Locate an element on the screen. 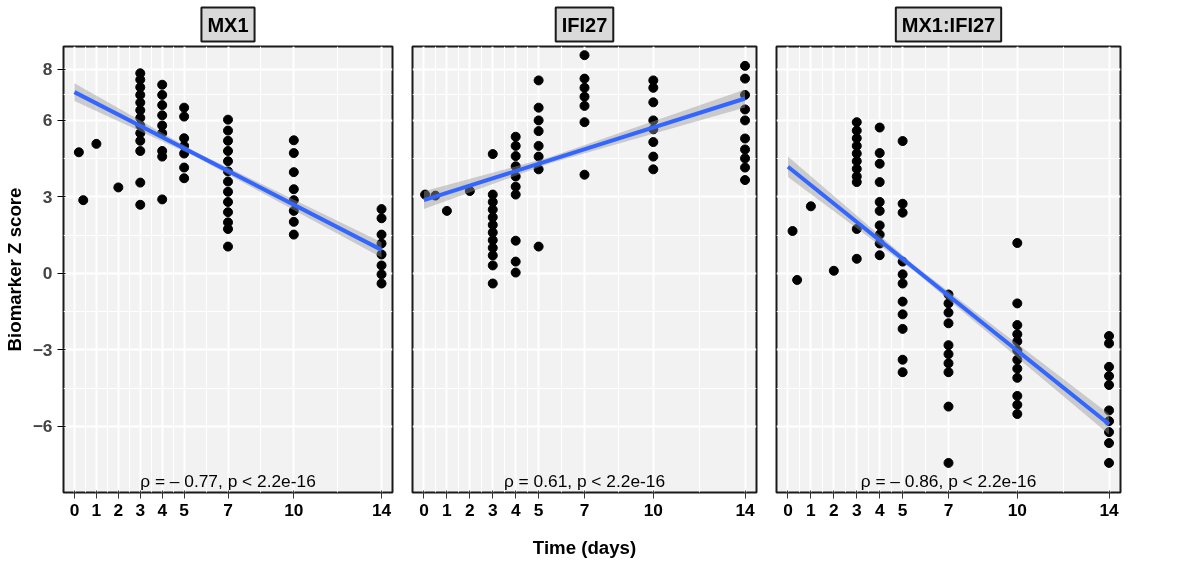 The width and height of the screenshot is (1184, 581). y-tick-label: −3 is located at coordinates (42, 349).